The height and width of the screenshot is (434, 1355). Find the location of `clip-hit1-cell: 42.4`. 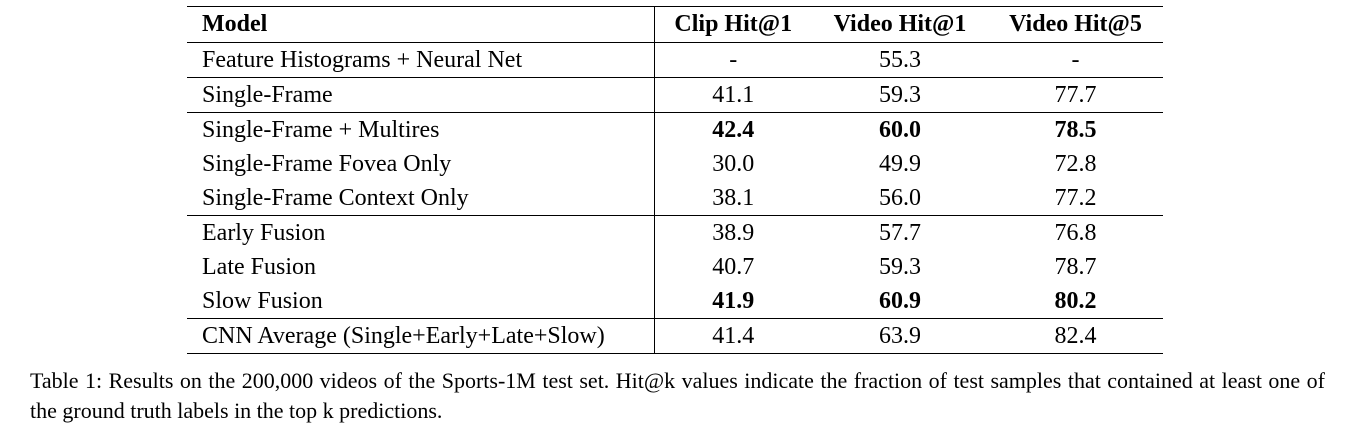

clip-hit1-cell: 42.4 is located at coordinates (733, 130).